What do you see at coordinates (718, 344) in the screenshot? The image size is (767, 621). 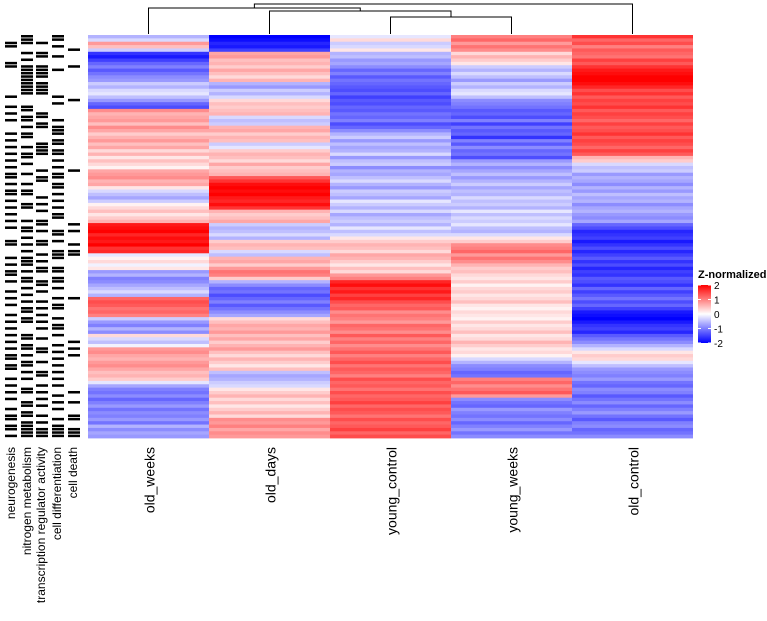 I see `legend-tick-label: -2` at bounding box center [718, 344].